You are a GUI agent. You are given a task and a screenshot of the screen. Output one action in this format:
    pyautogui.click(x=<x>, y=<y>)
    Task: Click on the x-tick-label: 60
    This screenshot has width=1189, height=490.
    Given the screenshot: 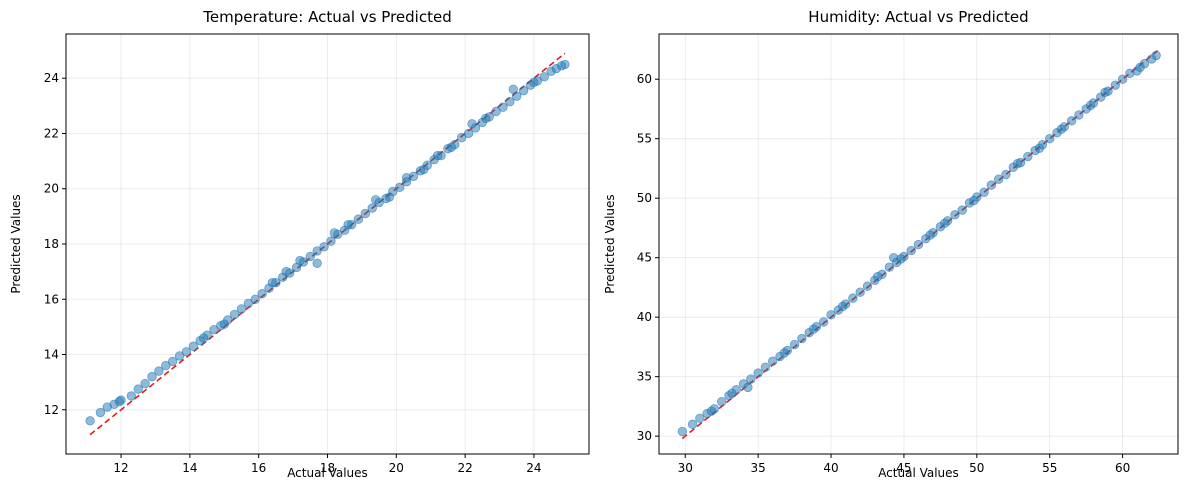 What is the action you would take?
    pyautogui.click(x=1122, y=468)
    